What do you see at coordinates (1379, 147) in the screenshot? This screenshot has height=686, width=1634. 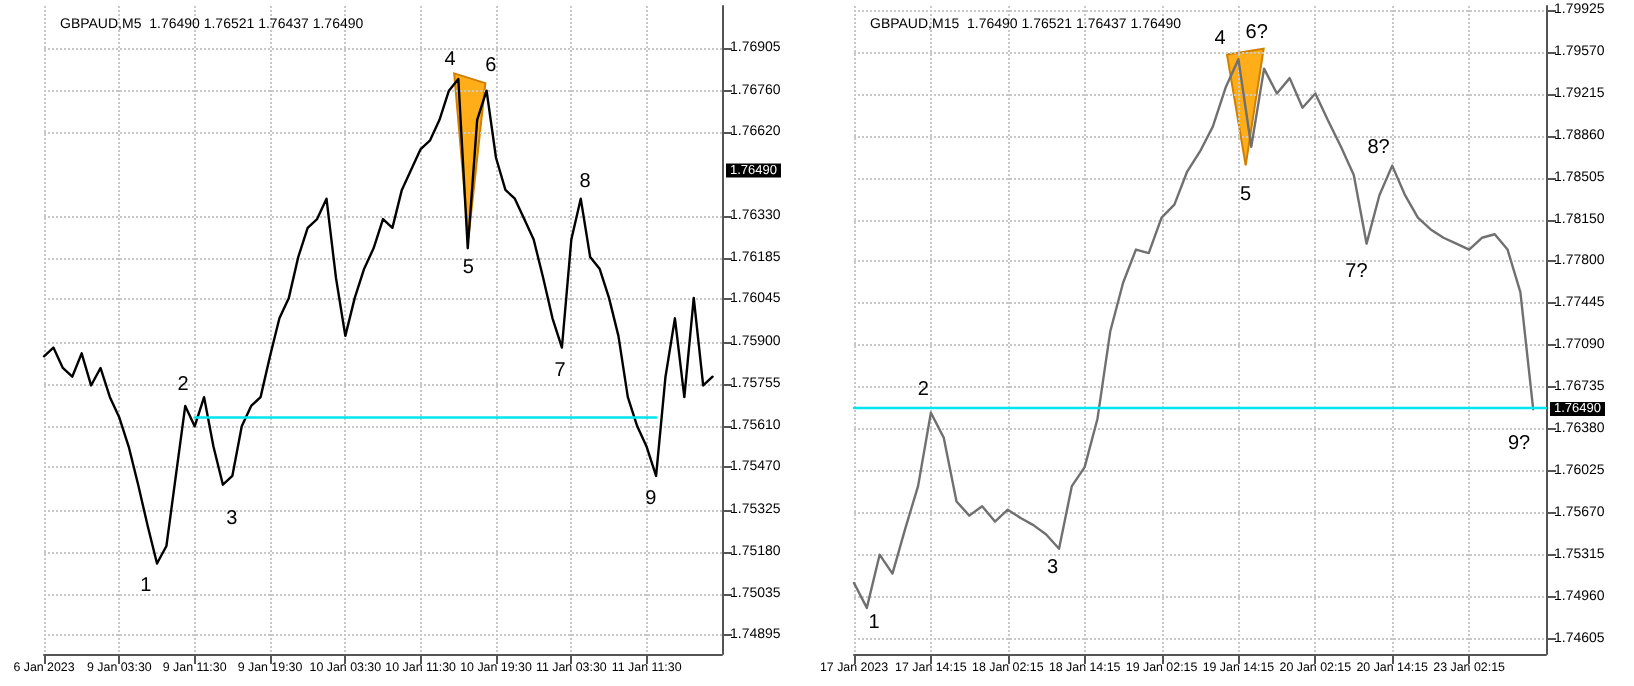 I see `annotation: 8?` at bounding box center [1379, 147].